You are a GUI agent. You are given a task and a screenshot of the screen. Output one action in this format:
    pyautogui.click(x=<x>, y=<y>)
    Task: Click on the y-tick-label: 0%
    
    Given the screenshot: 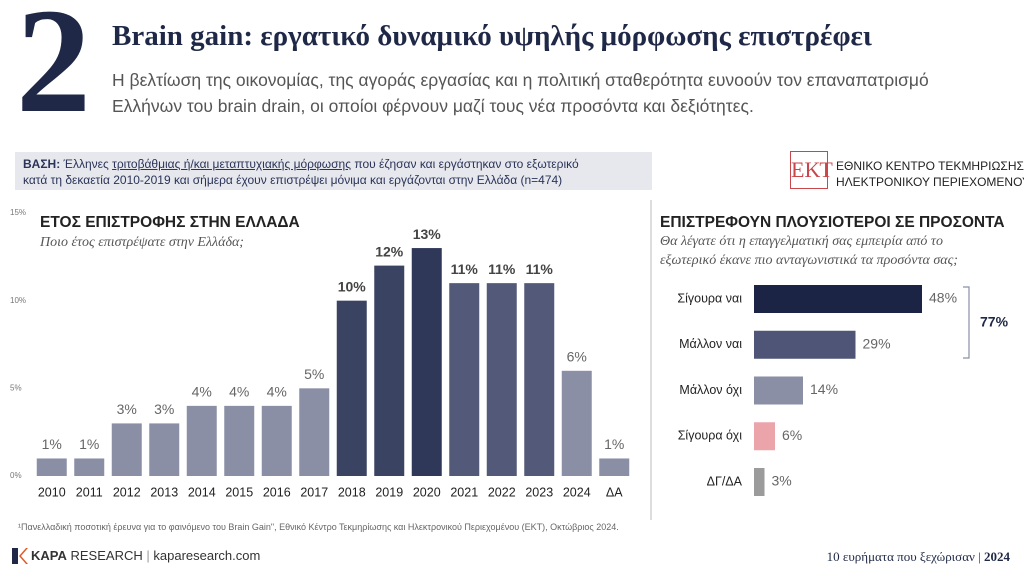 What is the action you would take?
    pyautogui.click(x=16, y=475)
    